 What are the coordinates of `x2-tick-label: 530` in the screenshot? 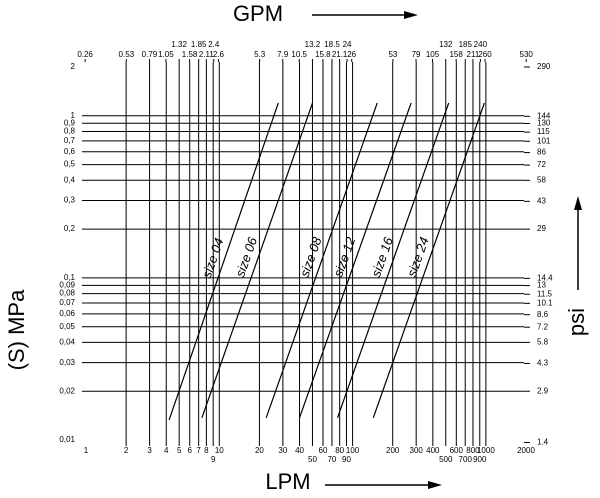 It's located at (527, 54).